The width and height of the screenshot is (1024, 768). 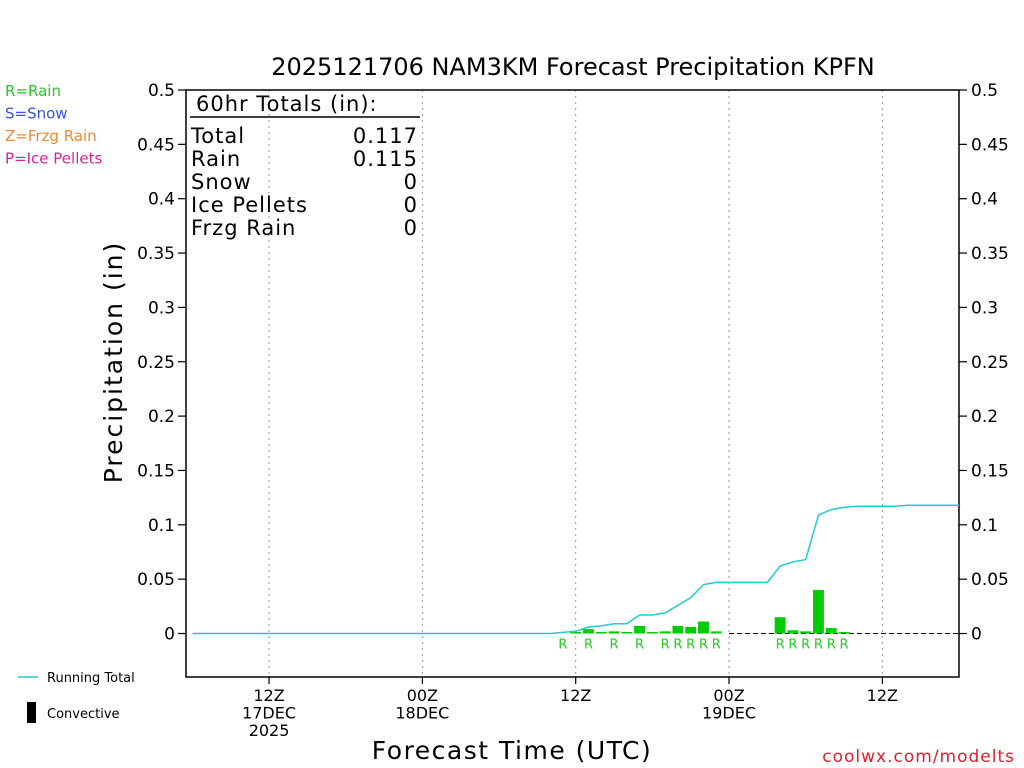 What do you see at coordinates (161, 526) in the screenshot?
I see `y-tick-label: 0.1` at bounding box center [161, 526].